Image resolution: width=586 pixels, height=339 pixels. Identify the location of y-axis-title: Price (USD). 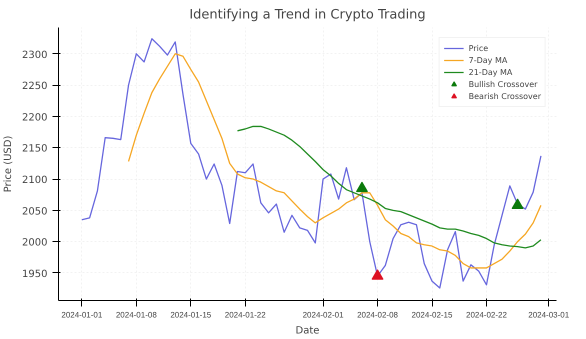
(8, 164).